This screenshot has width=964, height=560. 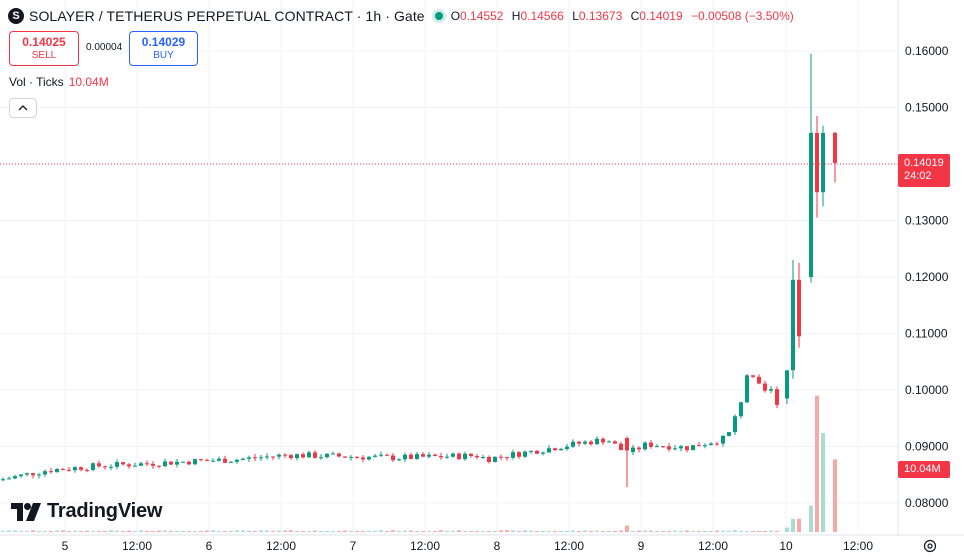 I want to click on market-status-icon, so click(x=438, y=16).